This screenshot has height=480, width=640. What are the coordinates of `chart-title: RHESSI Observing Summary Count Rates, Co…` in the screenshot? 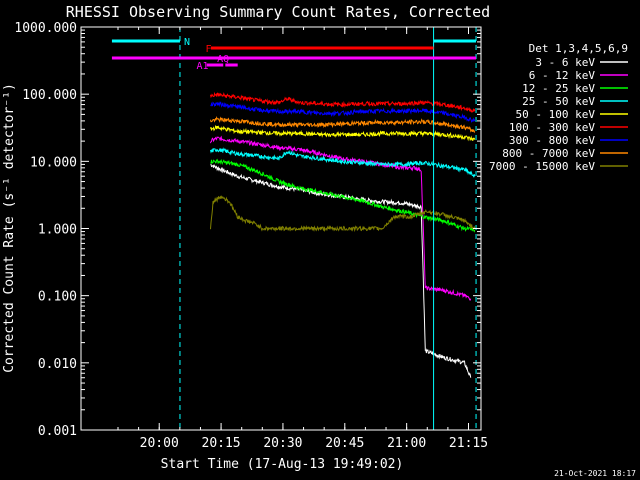 It's located at (278, 12).